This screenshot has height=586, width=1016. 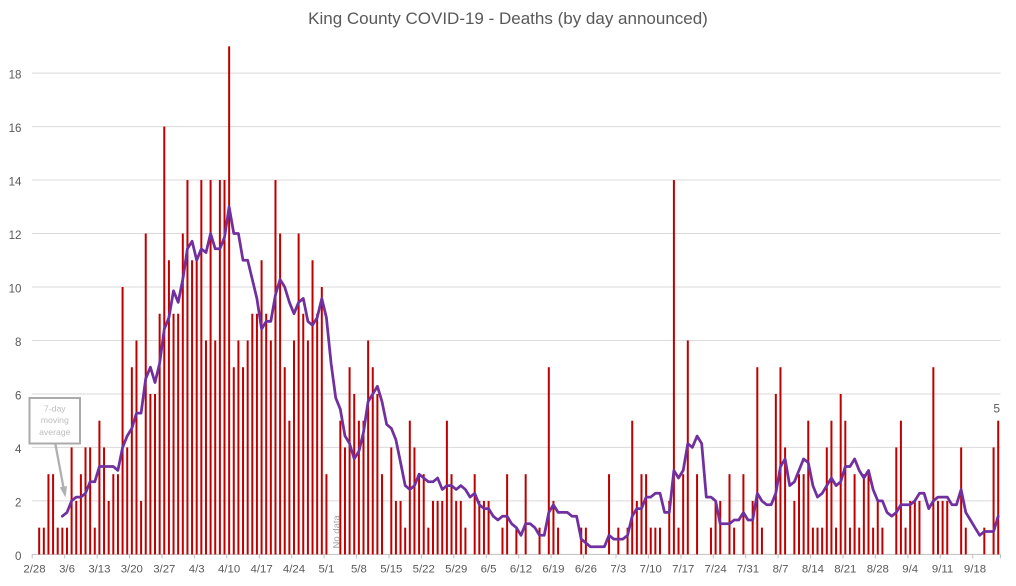 I want to click on svg-text: 6, so click(x=18, y=396).